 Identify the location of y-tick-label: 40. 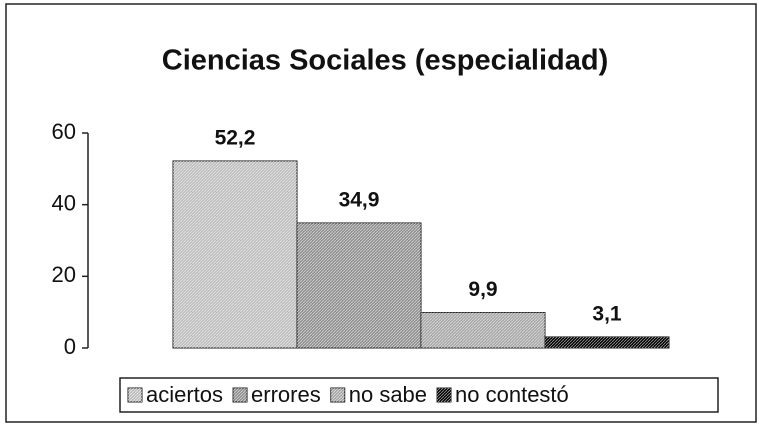
(64, 202).